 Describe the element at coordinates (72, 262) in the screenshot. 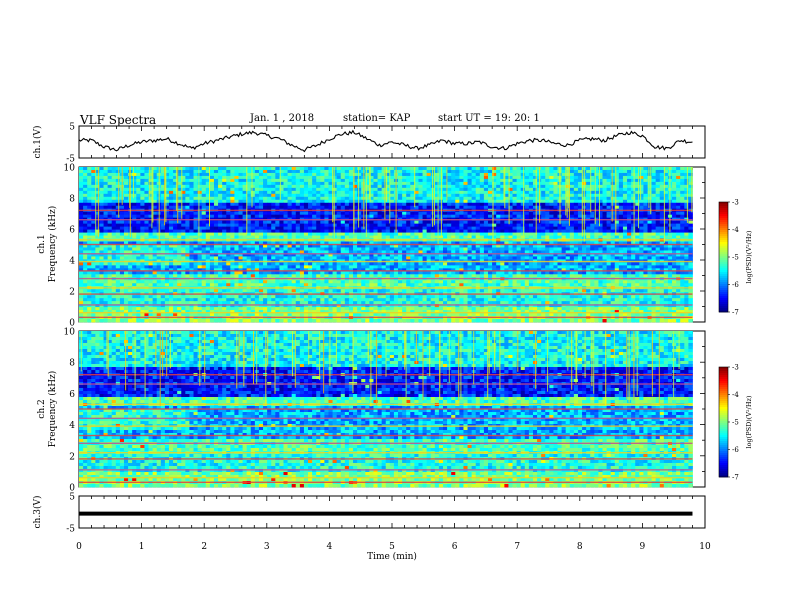

I see `y-tick-label: 4` at that location.